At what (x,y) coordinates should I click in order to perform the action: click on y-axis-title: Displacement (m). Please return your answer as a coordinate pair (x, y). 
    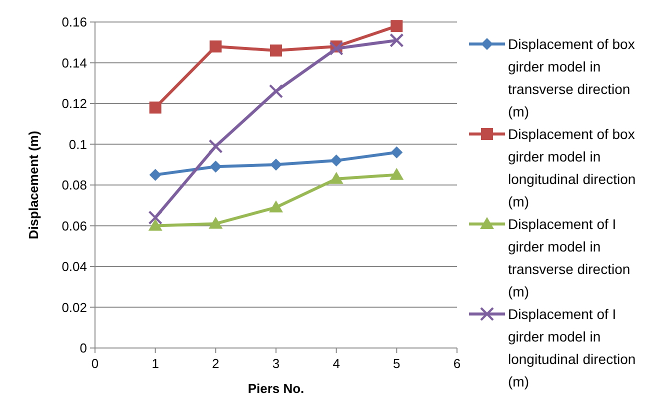
    Looking at the image, I should click on (33, 185).